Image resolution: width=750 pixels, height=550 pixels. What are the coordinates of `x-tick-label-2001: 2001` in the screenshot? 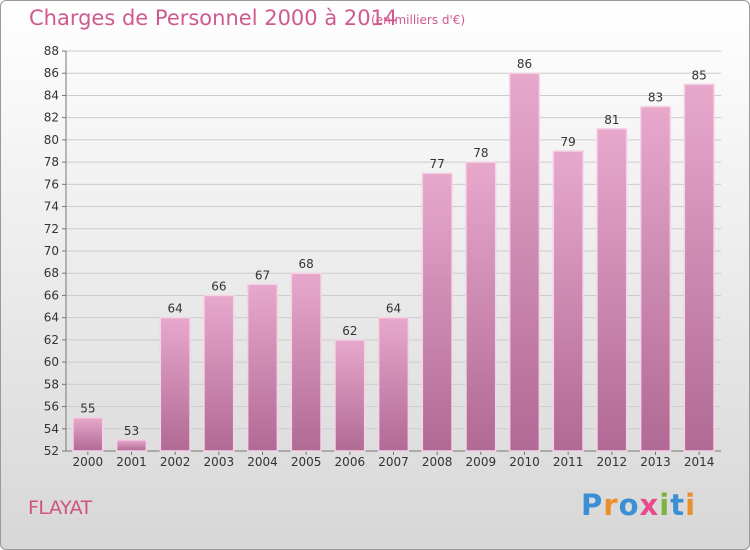 It's located at (131, 462).